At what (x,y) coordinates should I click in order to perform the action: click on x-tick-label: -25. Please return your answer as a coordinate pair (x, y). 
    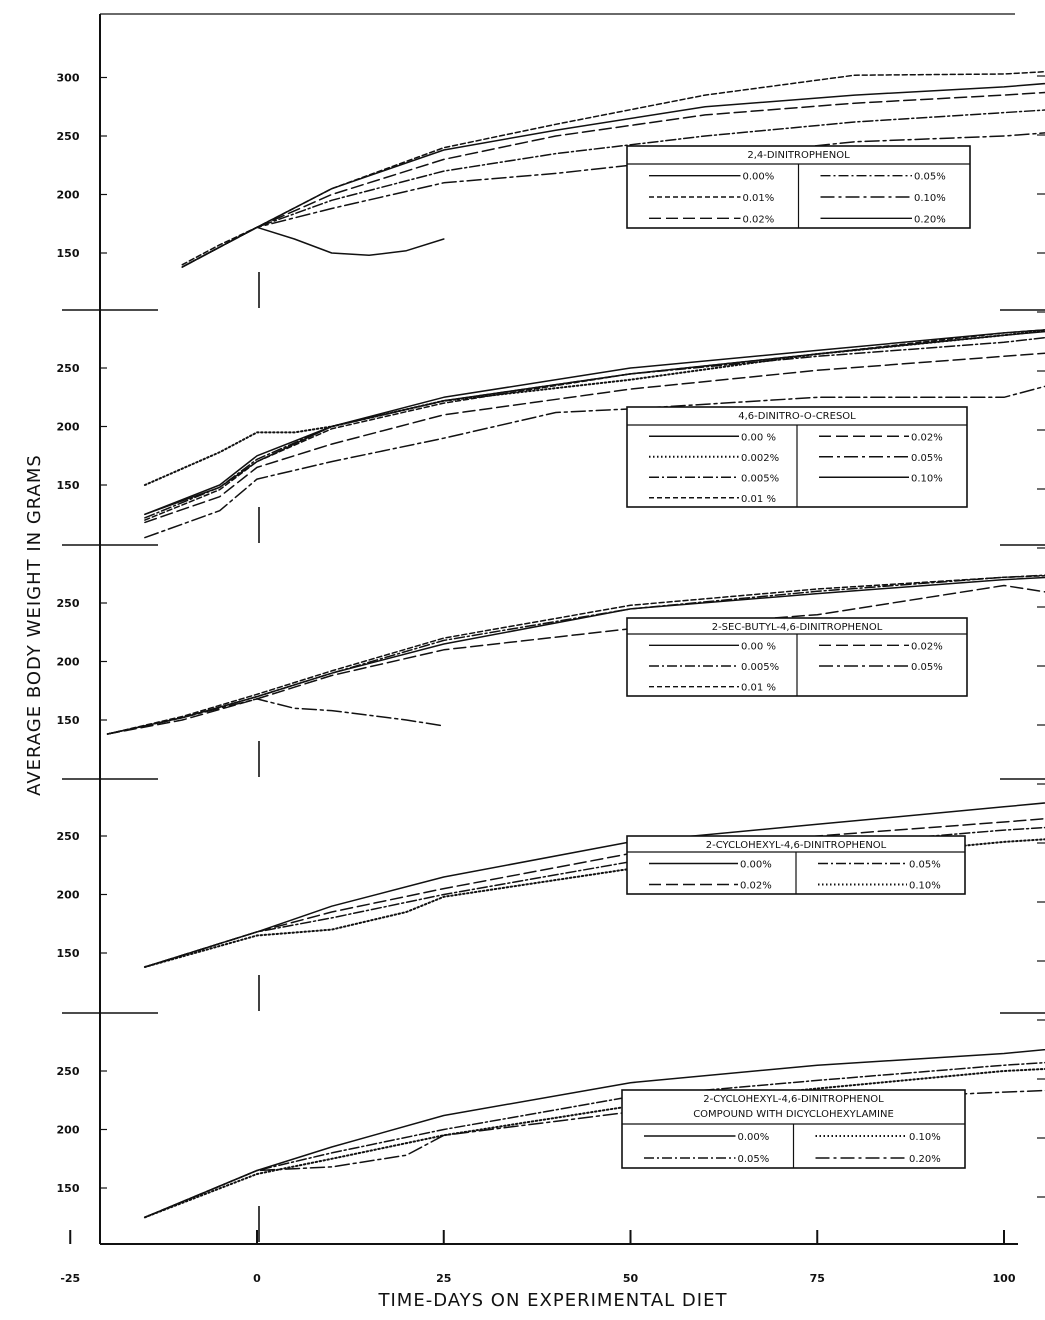
    Looking at the image, I should click on (70, 1278).